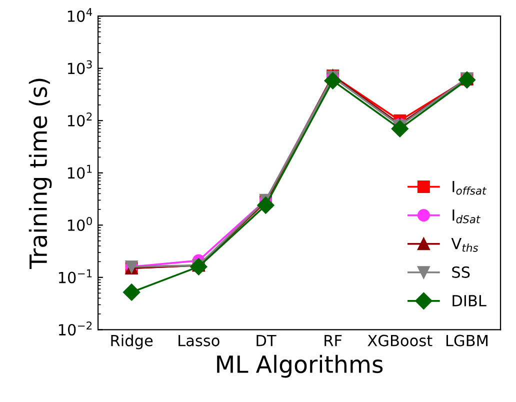 The width and height of the screenshot is (516, 402). I want to click on x-tick-label: LGBM, so click(467, 340).